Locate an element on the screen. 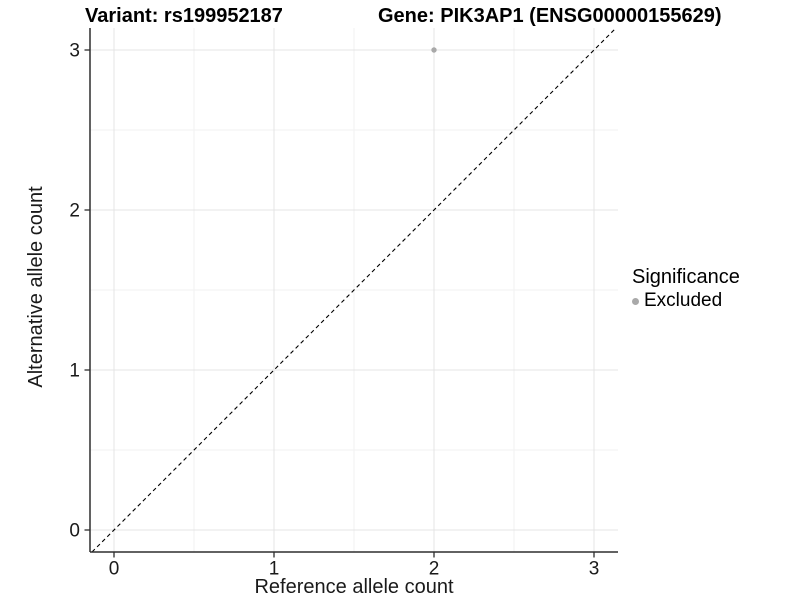  data-point is located at coordinates (434, 50).